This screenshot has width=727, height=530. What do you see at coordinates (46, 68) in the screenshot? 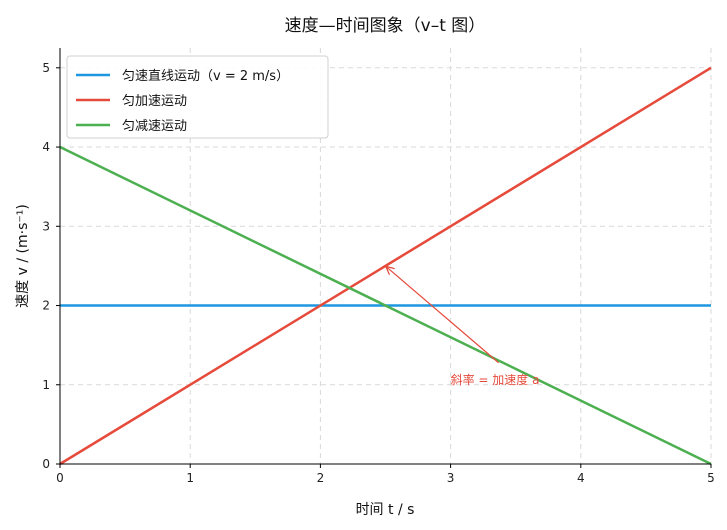
I see `y-tick-label: 5` at bounding box center [46, 68].